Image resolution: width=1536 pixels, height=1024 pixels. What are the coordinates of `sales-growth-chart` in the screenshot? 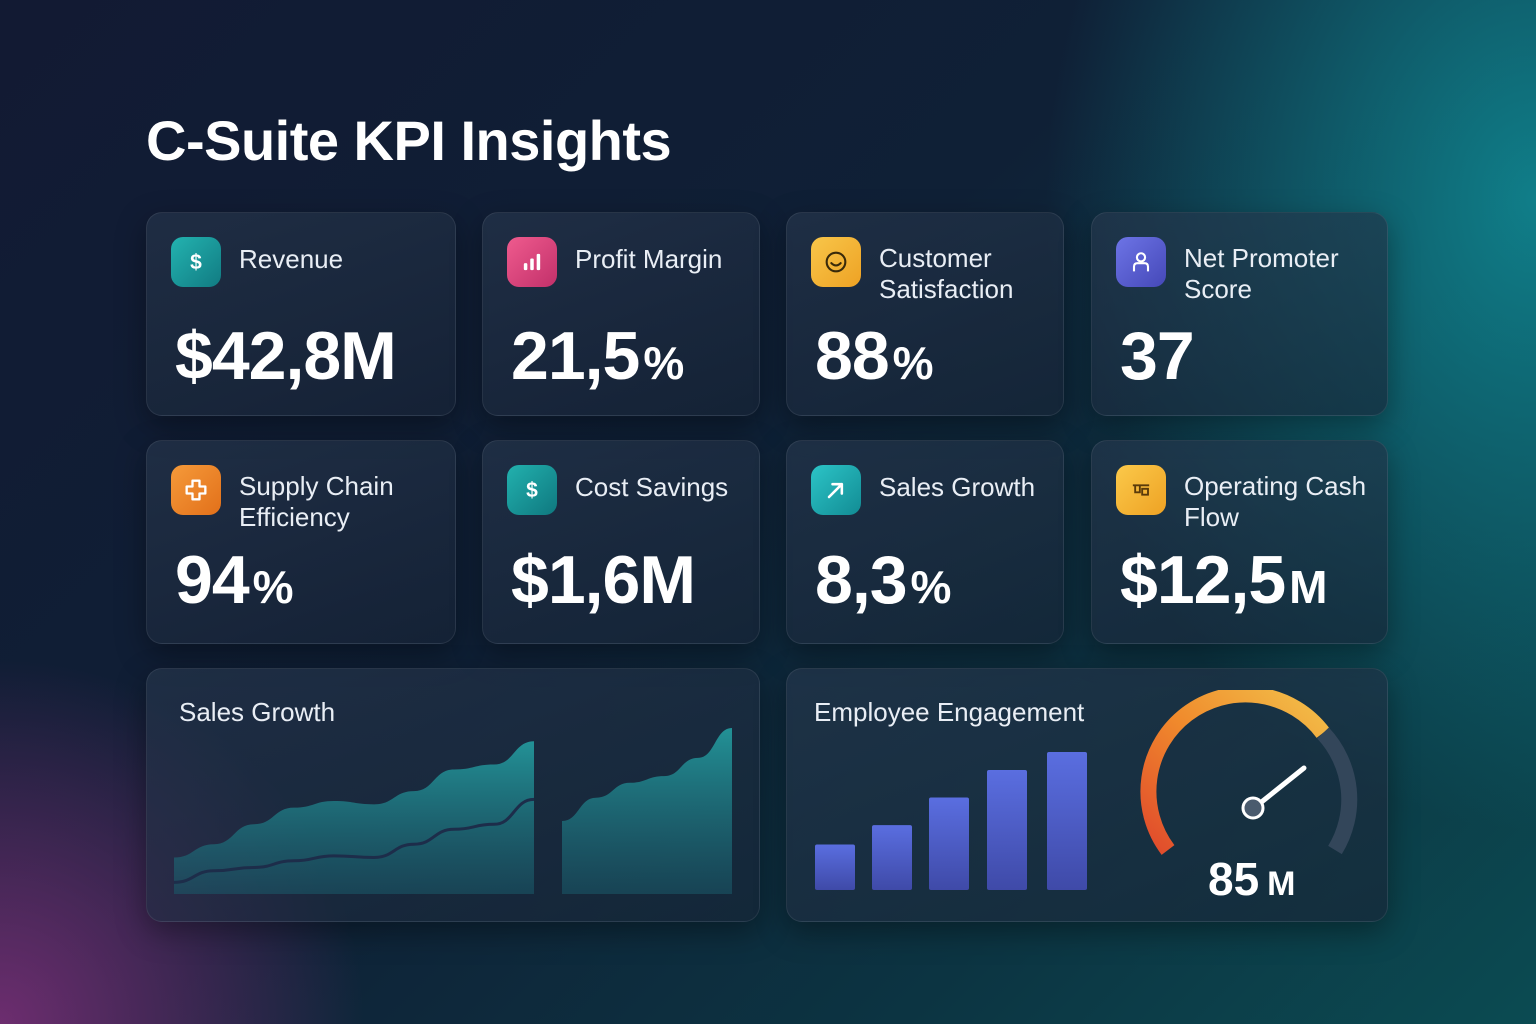 It's located at (452, 811).